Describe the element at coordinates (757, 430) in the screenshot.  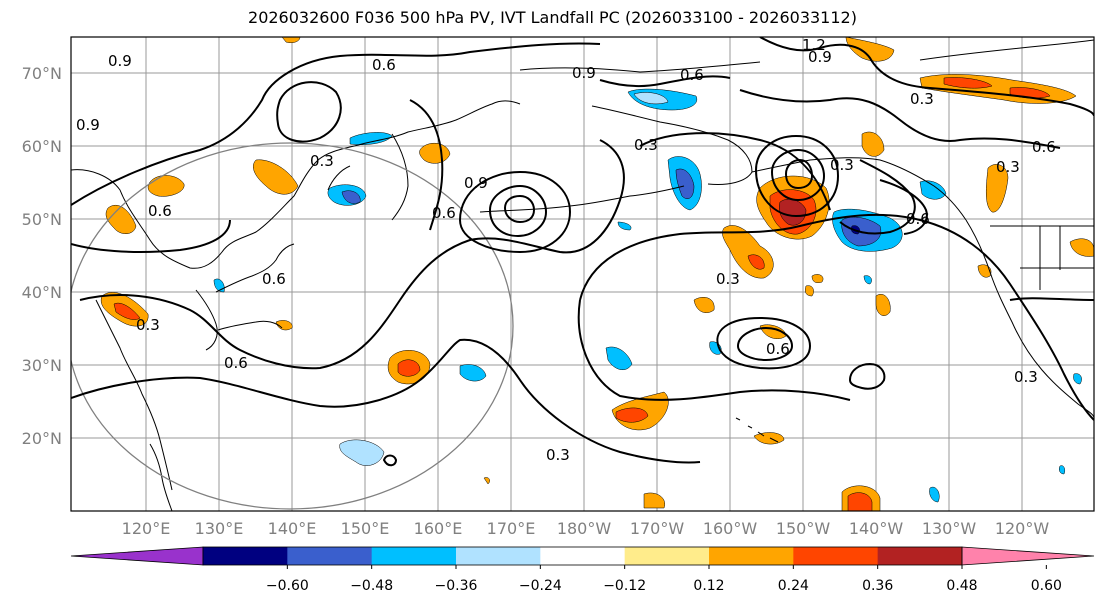
I see `coastline-hawaii` at that location.